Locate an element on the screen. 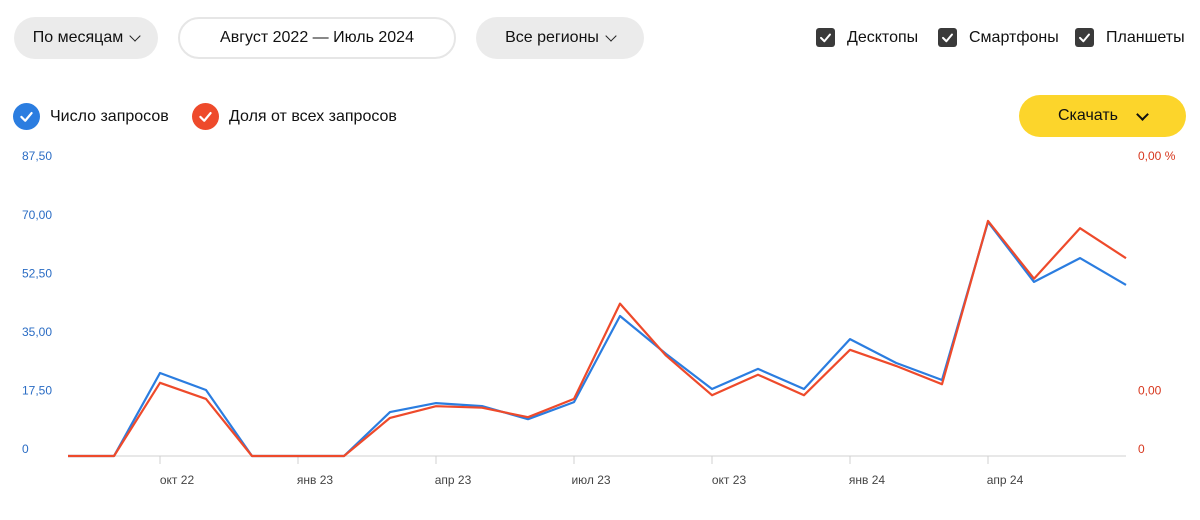 The height and width of the screenshot is (520, 1200). y-tick-label: 70,00 is located at coordinates (37, 215).